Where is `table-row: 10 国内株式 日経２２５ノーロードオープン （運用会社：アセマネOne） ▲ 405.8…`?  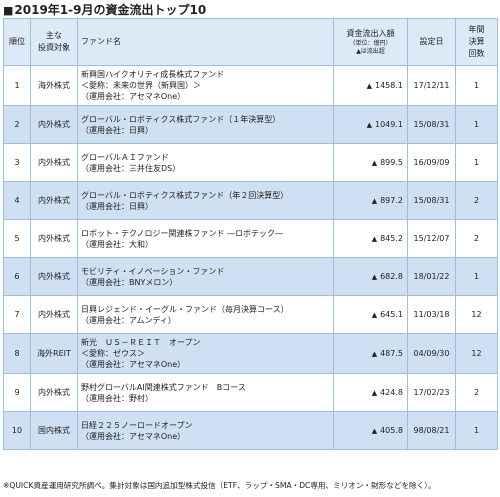
table-row: 10 国内株式 日経２２５ノーロードオープン （運用会社：アセマネOne） ▲ 405.8… is located at coordinates (250, 430).